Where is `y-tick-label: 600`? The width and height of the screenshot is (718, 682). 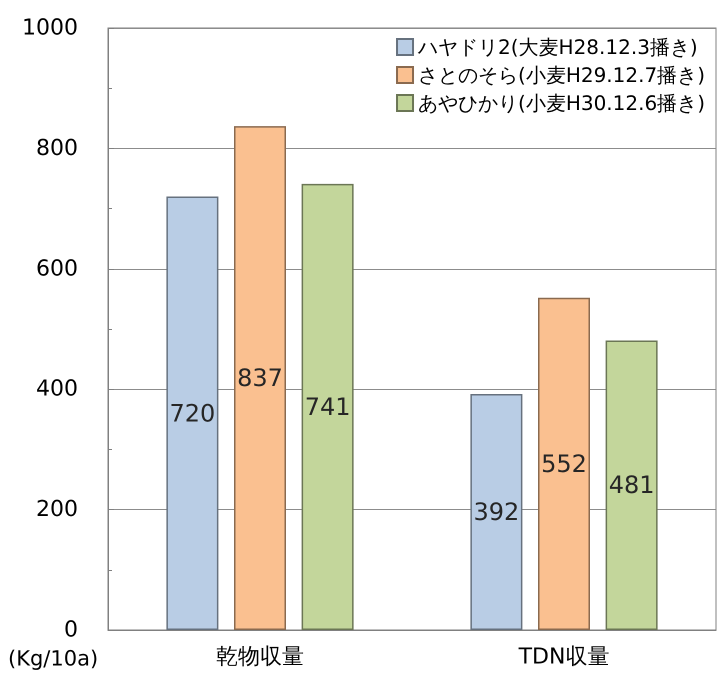
y-tick-label: 600 is located at coordinates (57, 269).